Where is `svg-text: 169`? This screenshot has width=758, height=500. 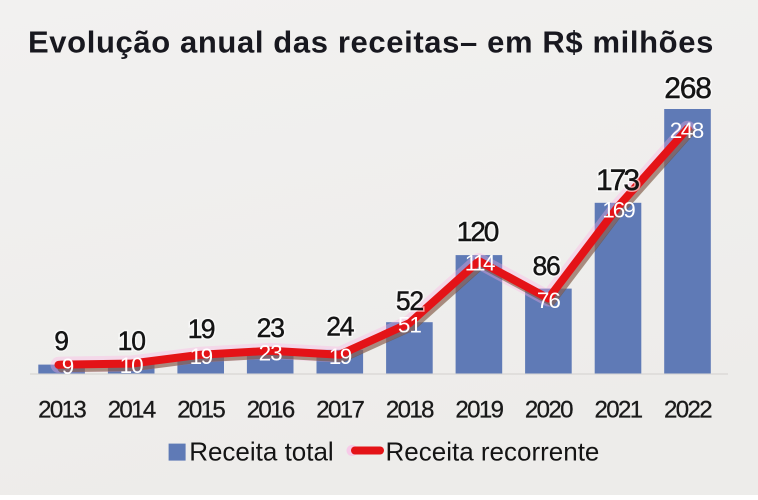
svg-text: 169 is located at coordinates (618, 210).